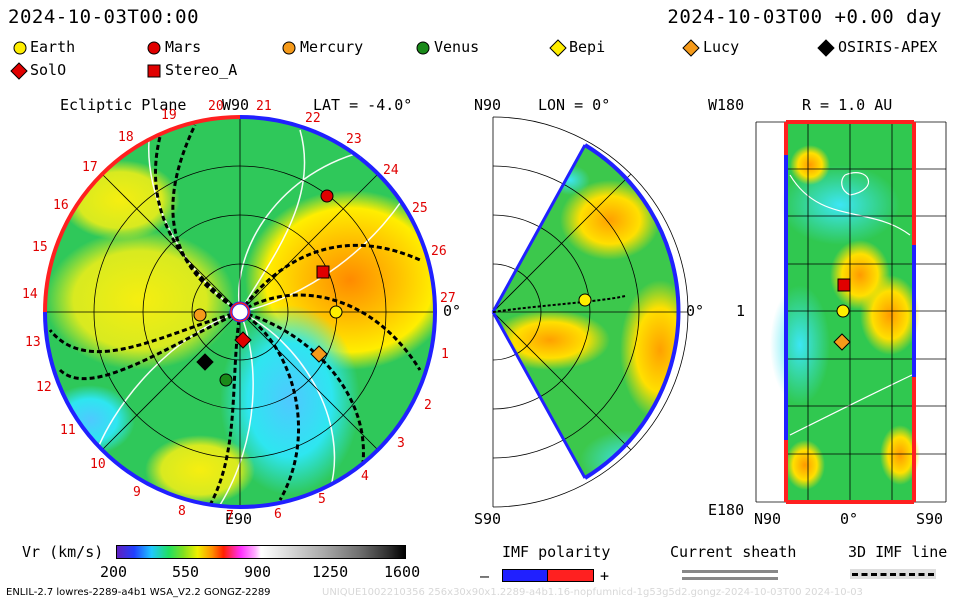  Describe the element at coordinates (322, 499) in the screenshot. I see `rot-tick-5: 5` at that location.